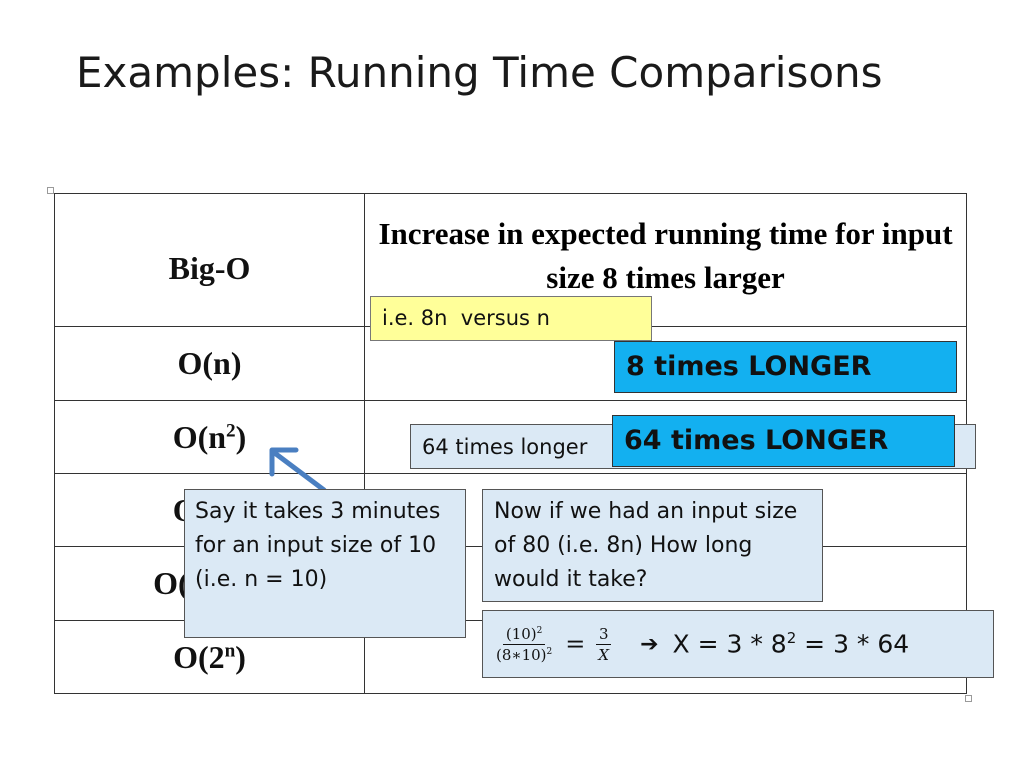  What do you see at coordinates (524, 644) in the screenshot?
I see `left-fraction: (10)2 (8∗10)2` at bounding box center [524, 644].